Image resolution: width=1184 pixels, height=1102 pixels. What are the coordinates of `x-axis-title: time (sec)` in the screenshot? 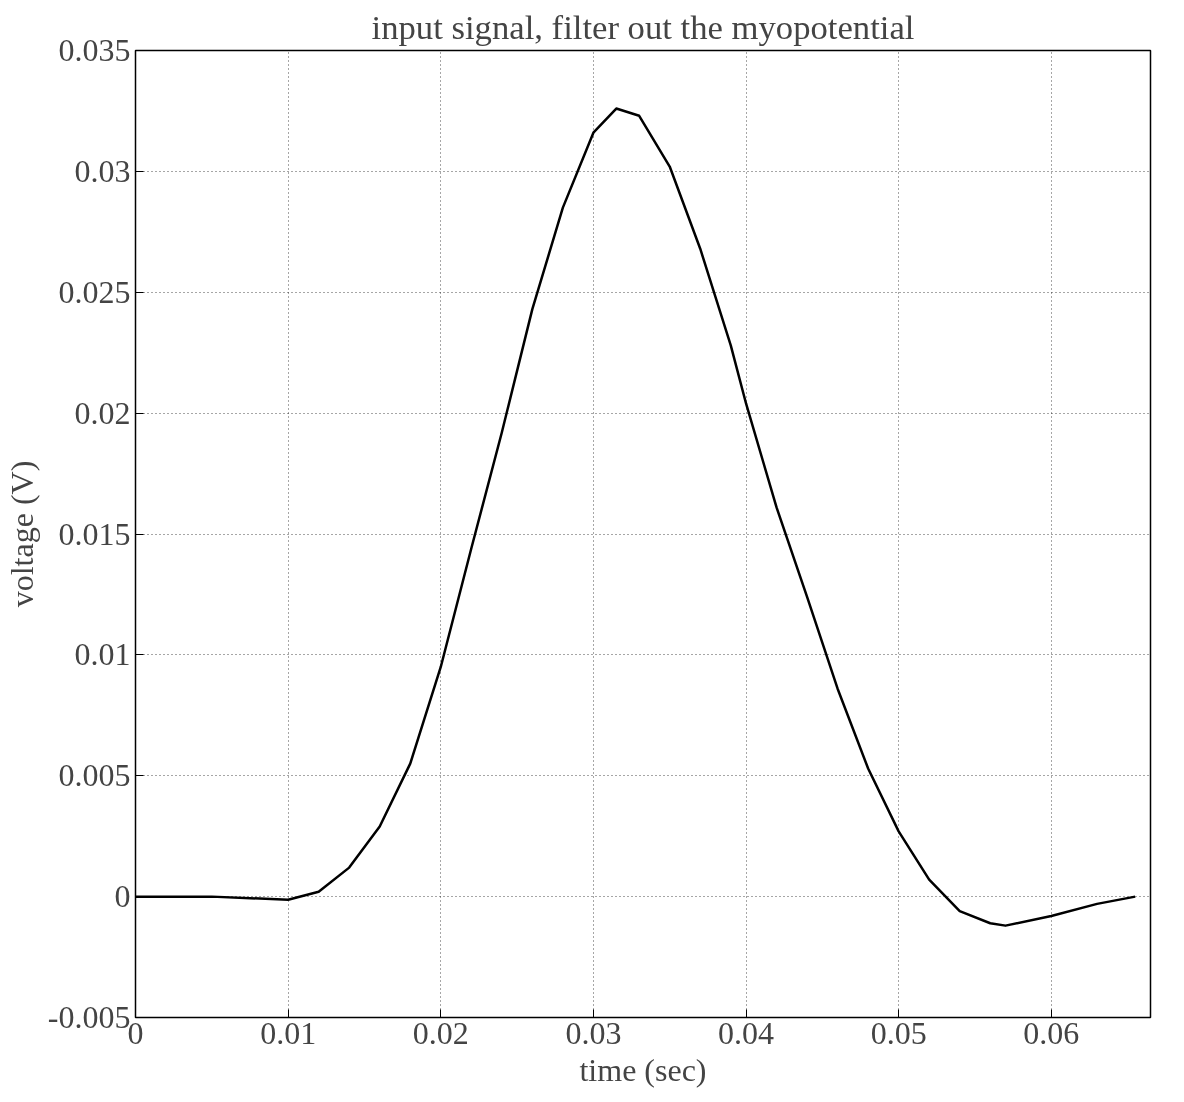 It's located at (643, 1069).